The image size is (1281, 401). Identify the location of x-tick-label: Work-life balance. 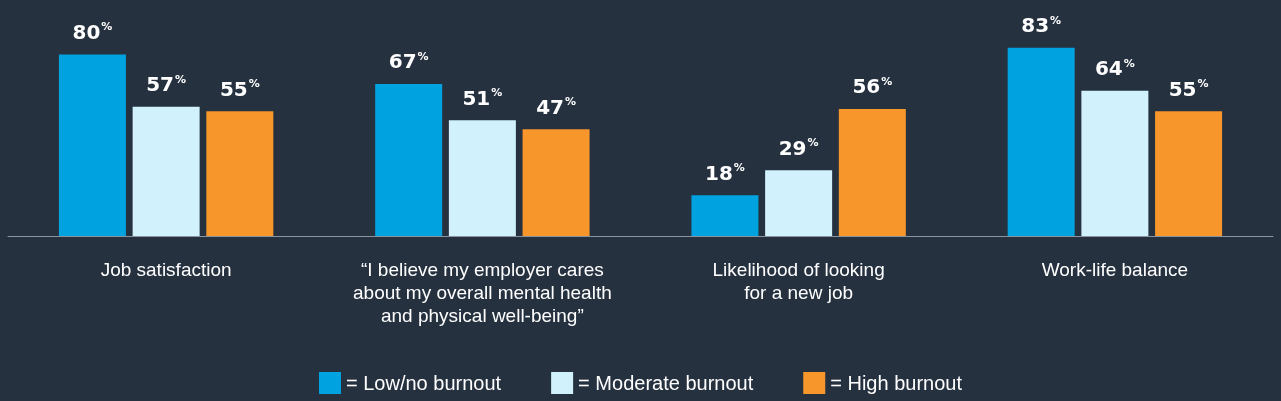
(1115, 269).